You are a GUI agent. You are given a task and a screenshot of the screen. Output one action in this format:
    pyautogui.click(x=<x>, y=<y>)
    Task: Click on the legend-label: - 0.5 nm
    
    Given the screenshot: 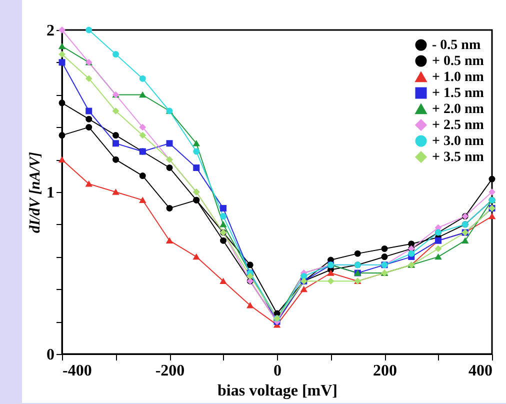 What is the action you would take?
    pyautogui.click(x=456, y=45)
    